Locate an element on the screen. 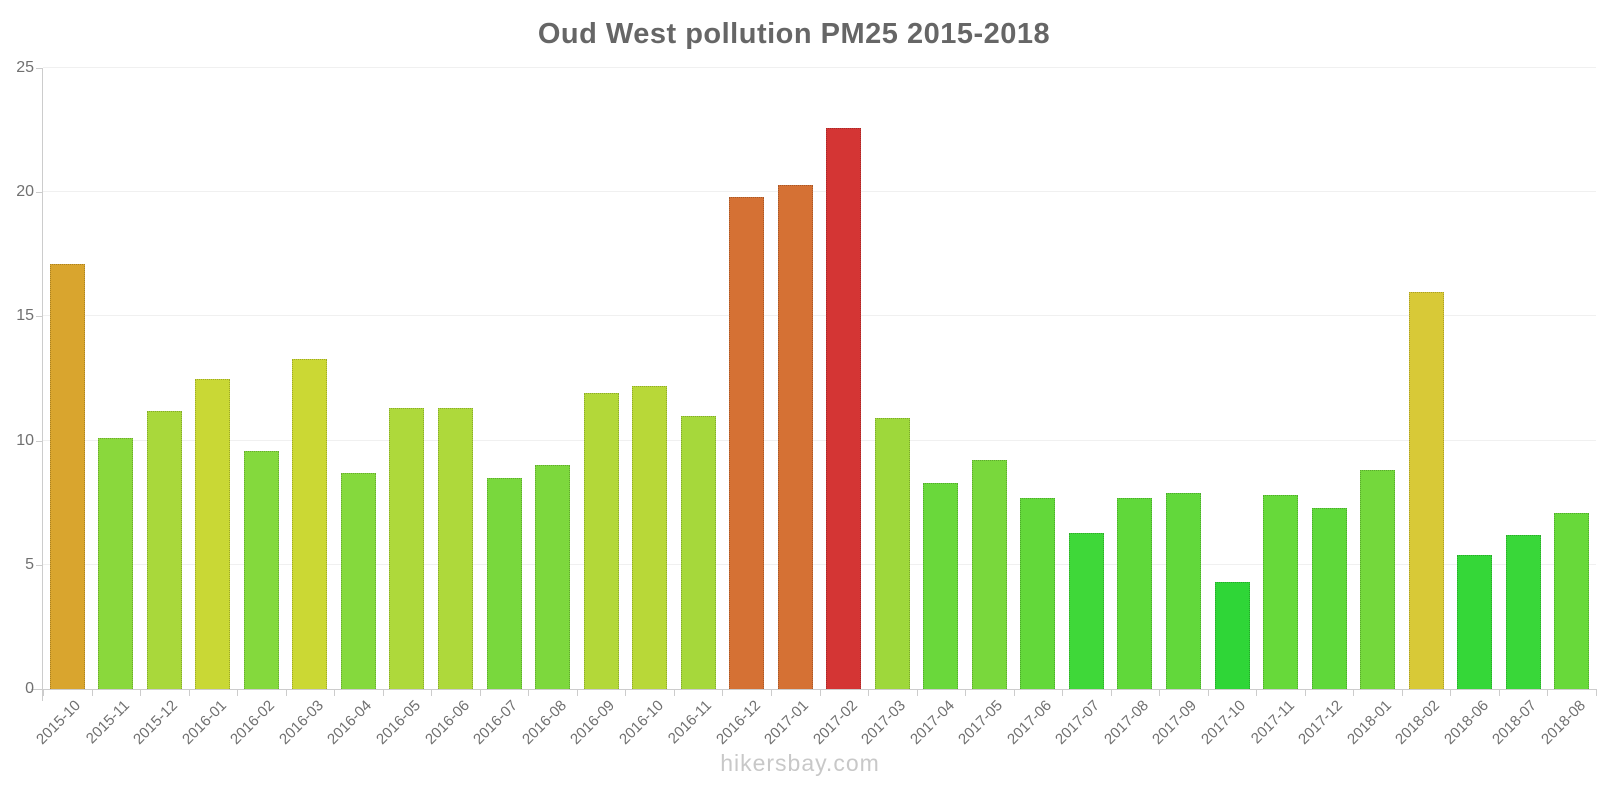 This screenshot has height=800, width=1600. gridline-y5 is located at coordinates (819, 564).